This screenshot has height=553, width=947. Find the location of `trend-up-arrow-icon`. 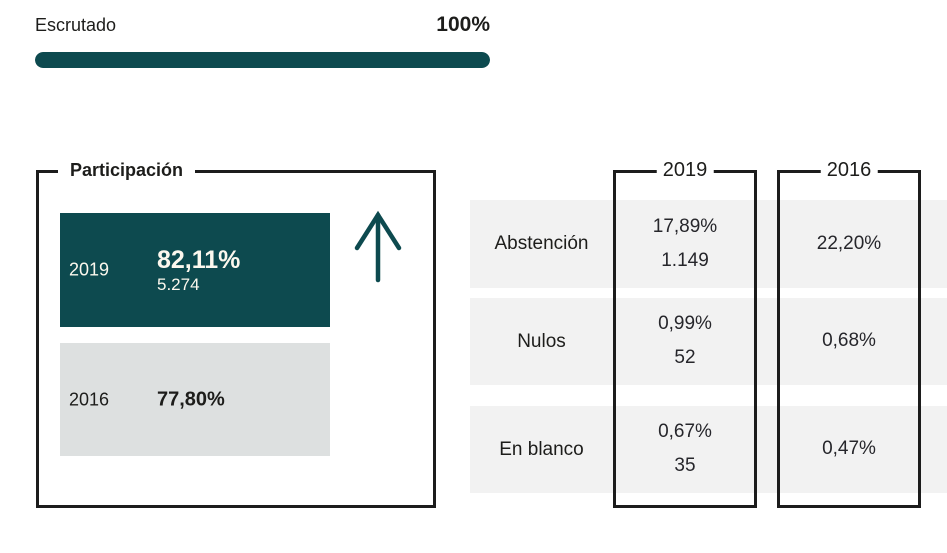

trend-up-arrow-icon is located at coordinates (378, 246).